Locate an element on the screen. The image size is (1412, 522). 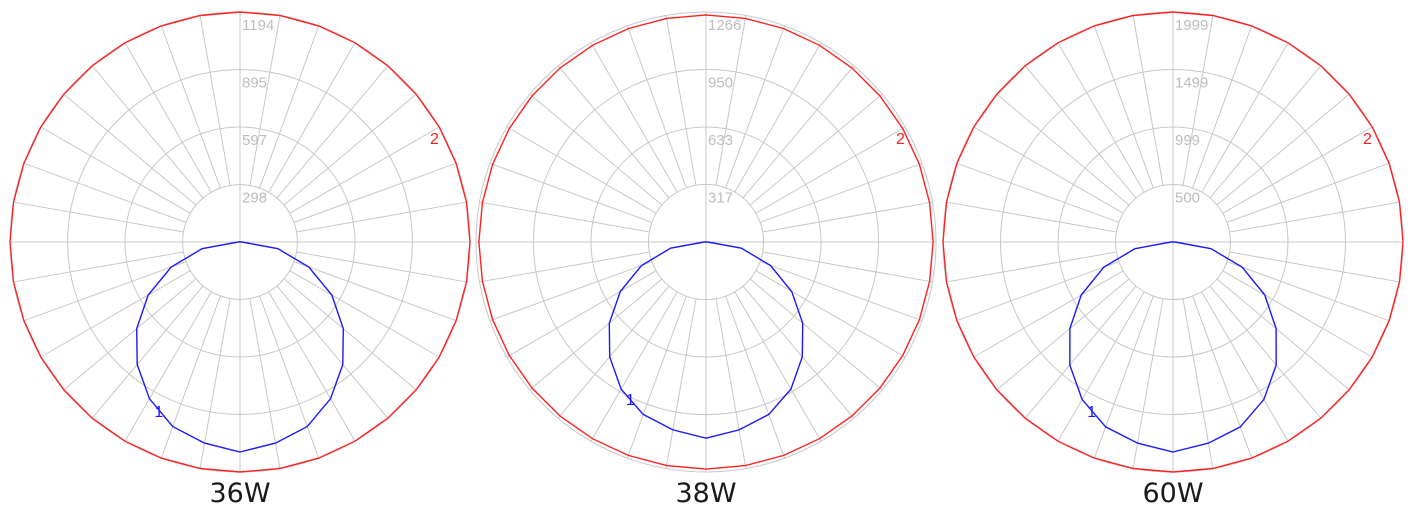
radial-tick-label: 950 is located at coordinates (720, 82).